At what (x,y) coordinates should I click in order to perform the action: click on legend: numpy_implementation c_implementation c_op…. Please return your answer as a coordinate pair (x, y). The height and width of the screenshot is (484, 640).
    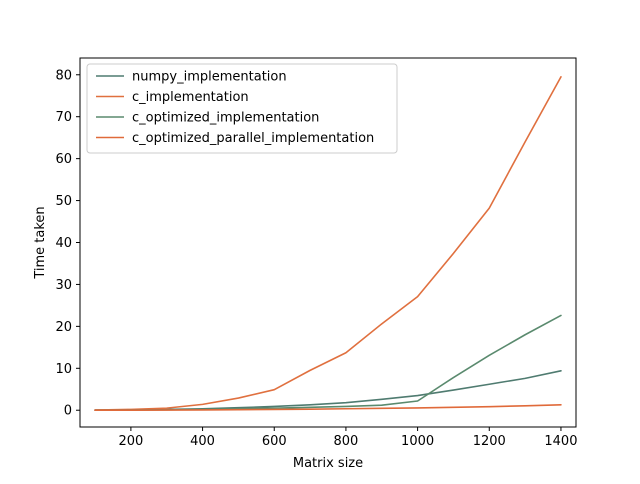
    Looking at the image, I should click on (242, 108).